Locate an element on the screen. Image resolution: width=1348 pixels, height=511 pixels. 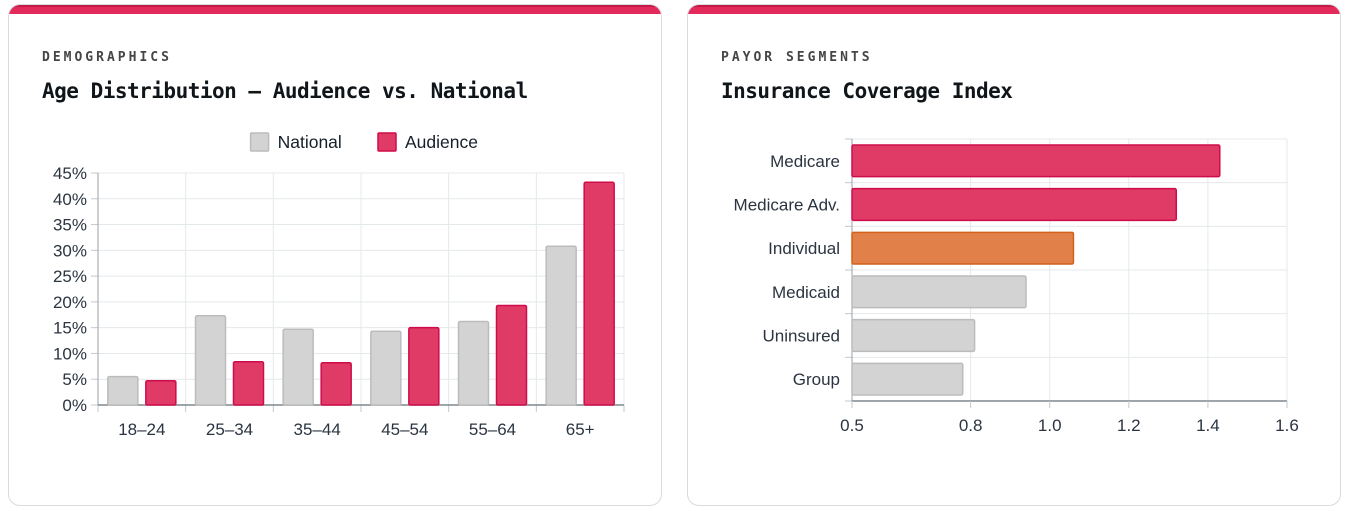
svg-text: 1.2 is located at coordinates (1129, 425).